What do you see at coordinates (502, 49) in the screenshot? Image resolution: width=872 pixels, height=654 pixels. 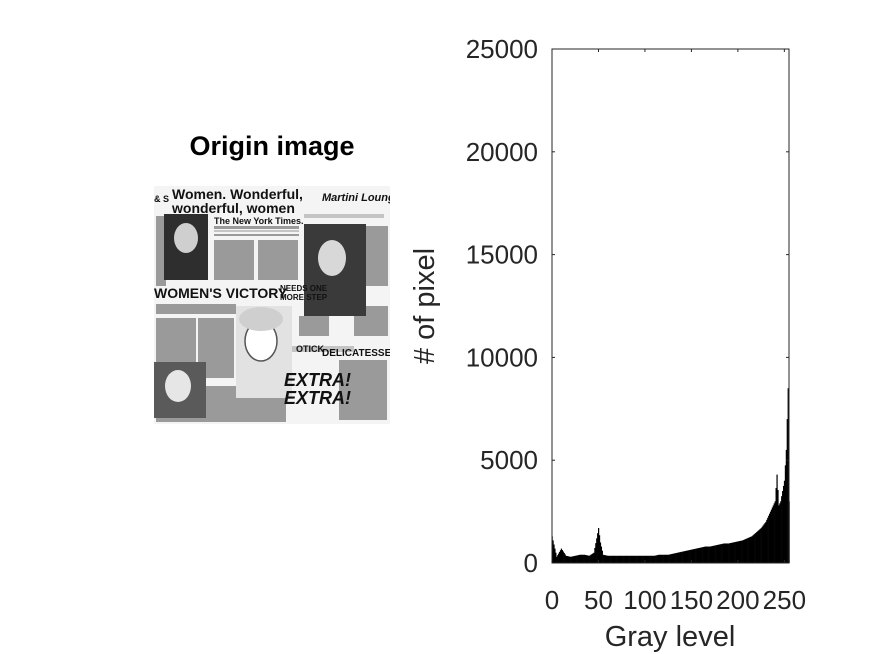 I see `y-tick-label: 25000` at bounding box center [502, 49].